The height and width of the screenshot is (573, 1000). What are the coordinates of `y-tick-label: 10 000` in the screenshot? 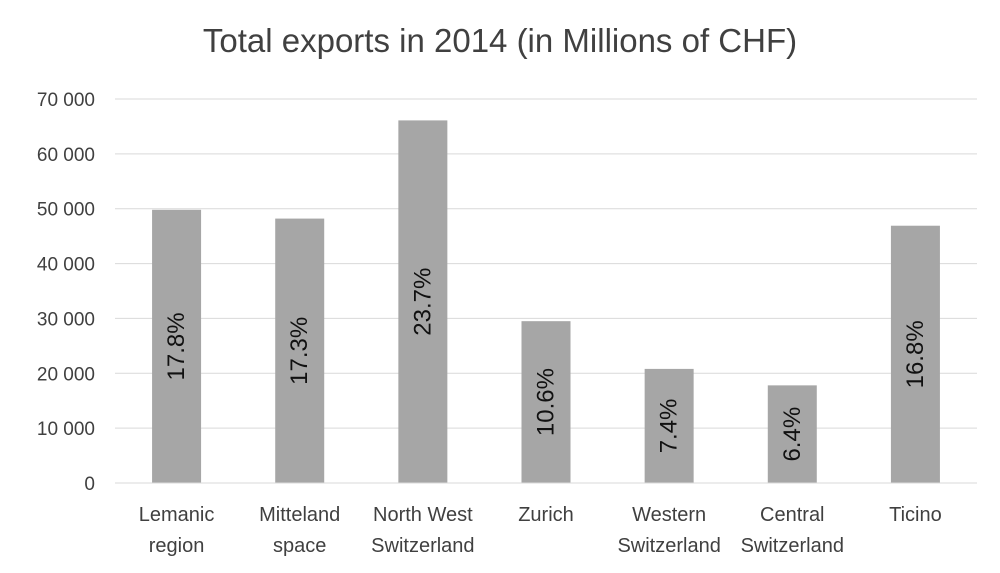 It's located at (66, 429).